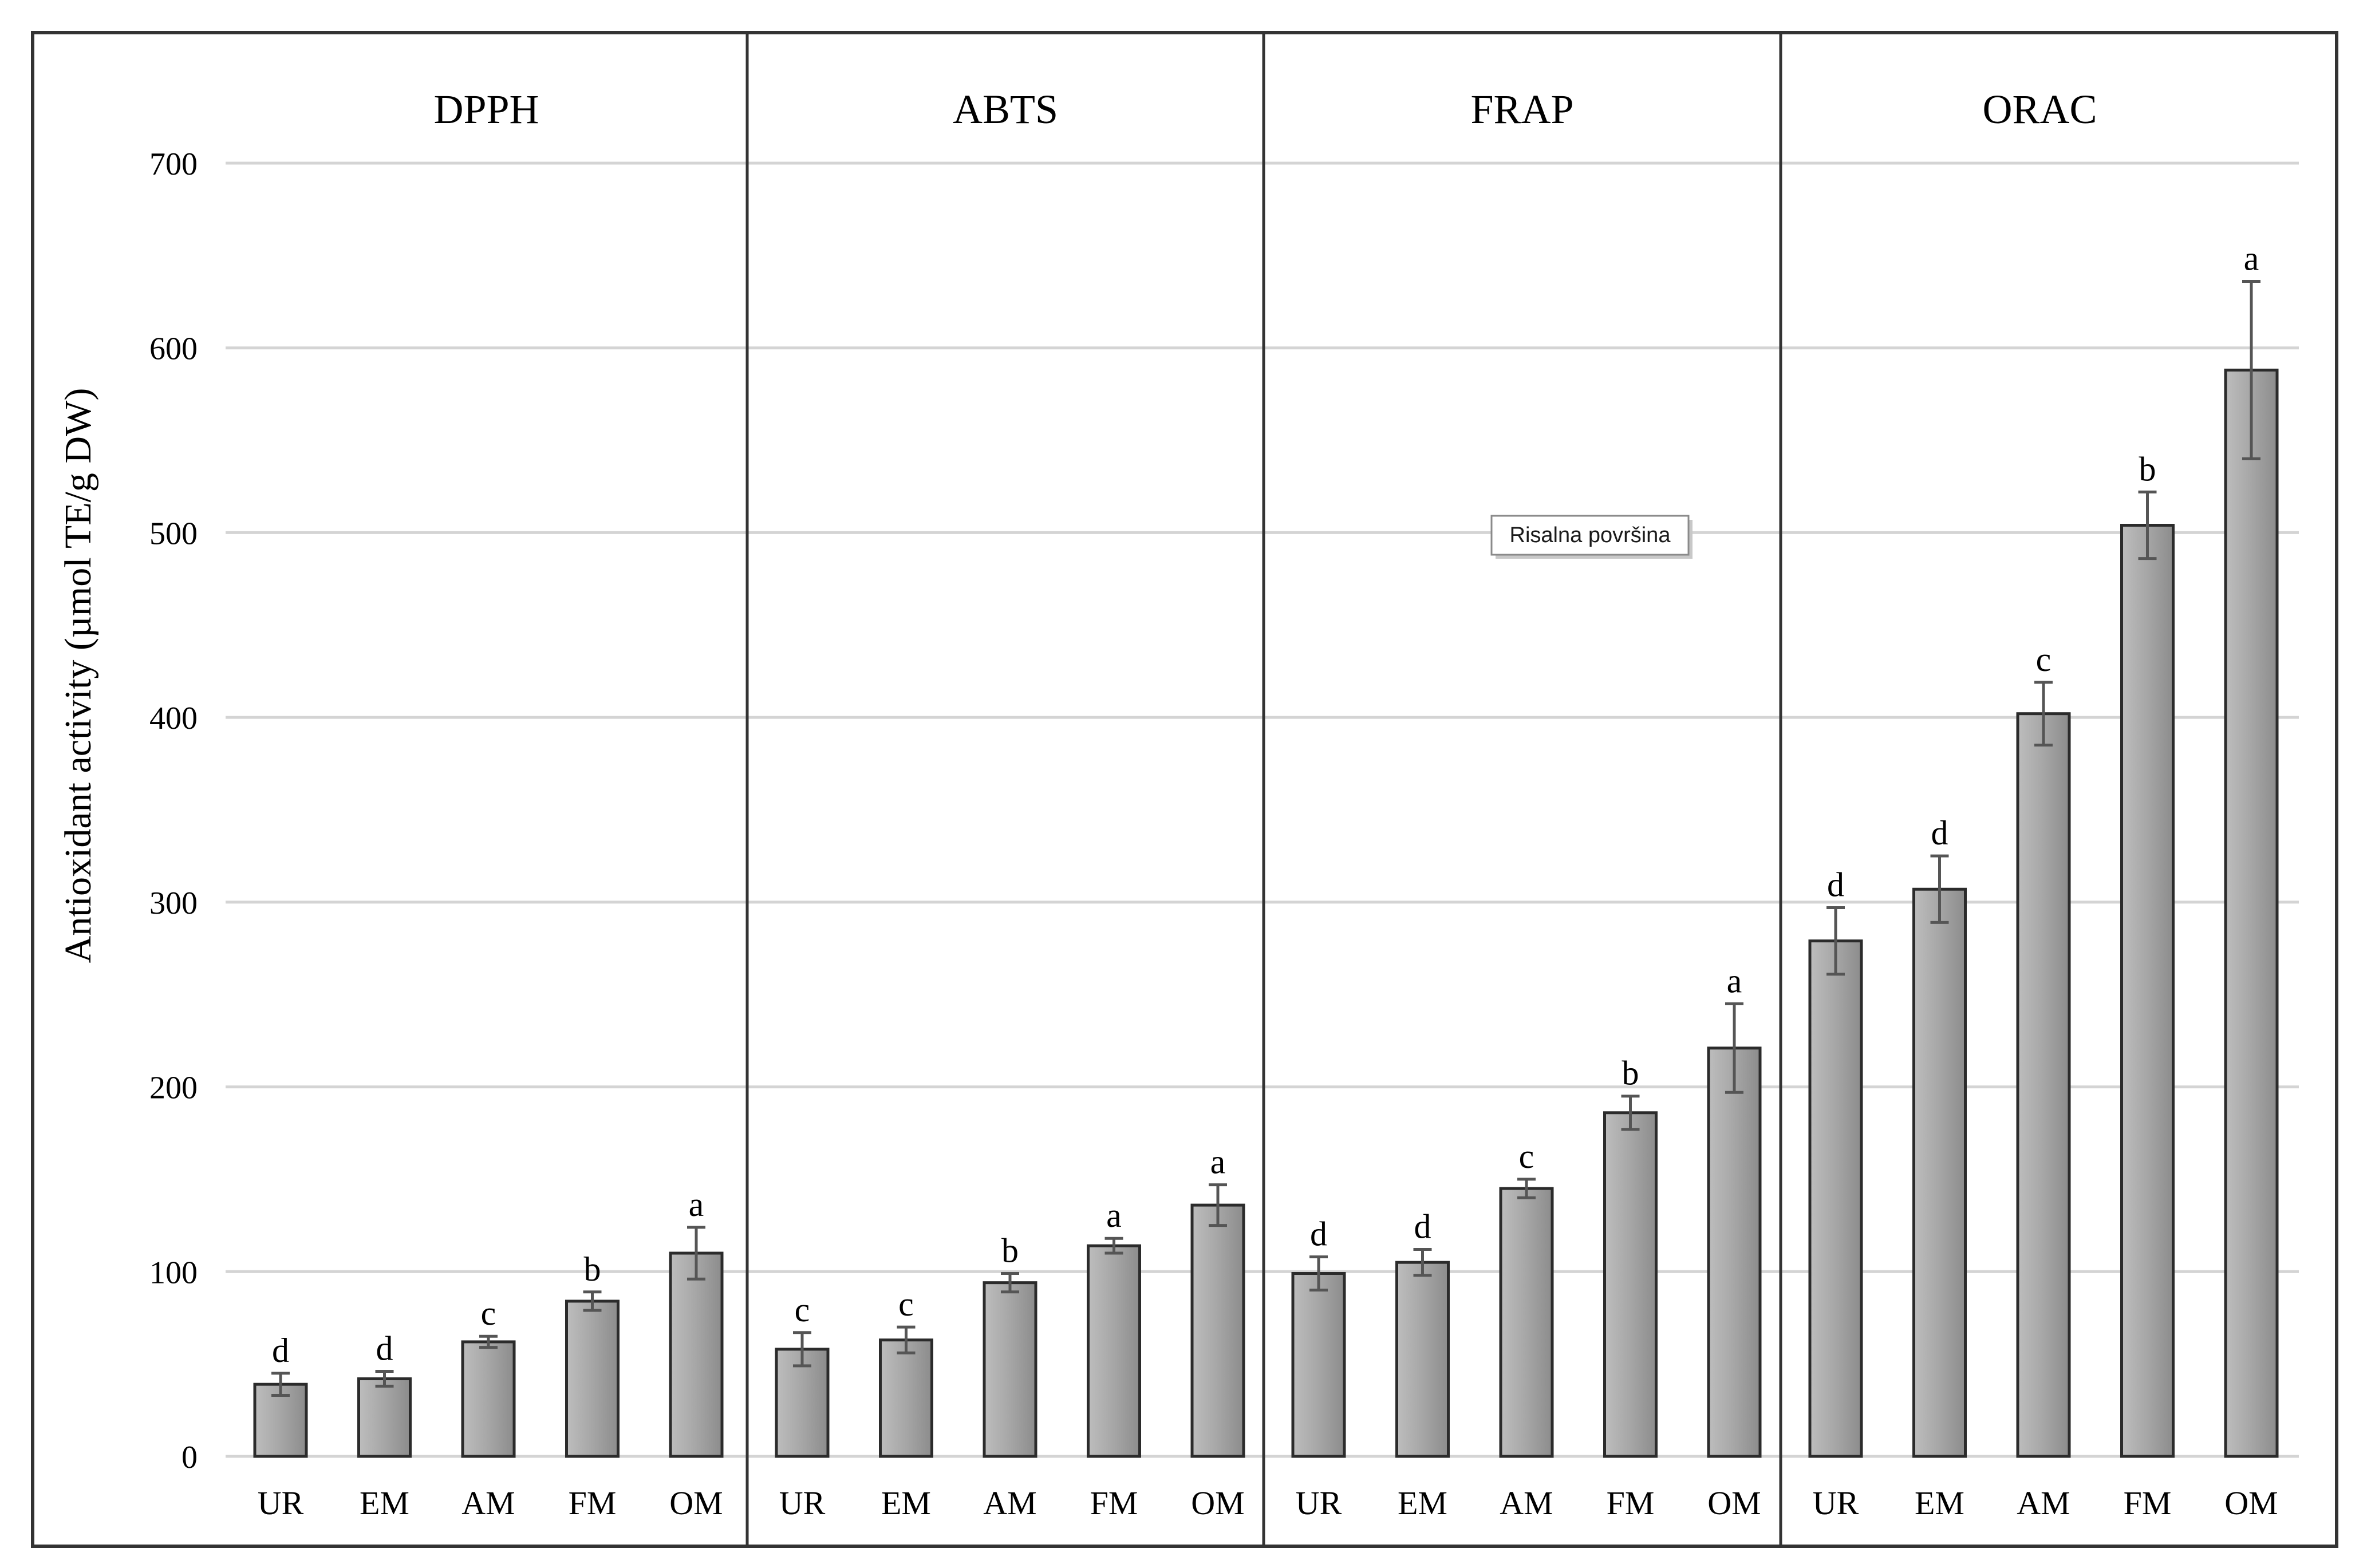 This screenshot has height=1568, width=2371. Describe the element at coordinates (486, 109) in the screenshot. I see `panel-title-dpph: DPPH` at that location.